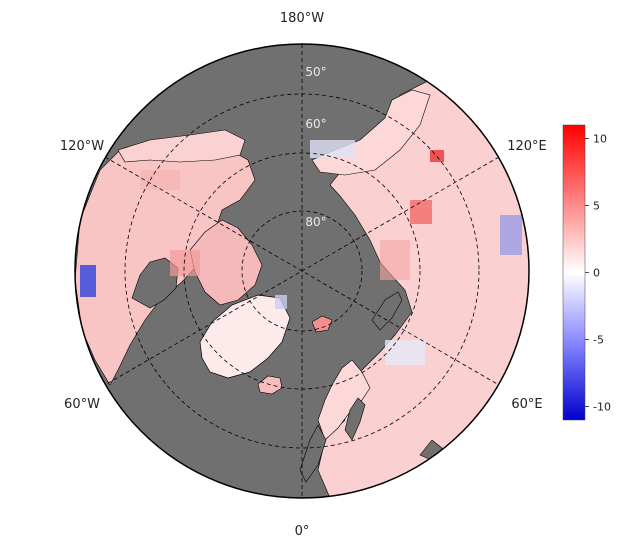  Describe the element at coordinates (302, 531) in the screenshot. I see `longitude-label-0: 0°` at that location.